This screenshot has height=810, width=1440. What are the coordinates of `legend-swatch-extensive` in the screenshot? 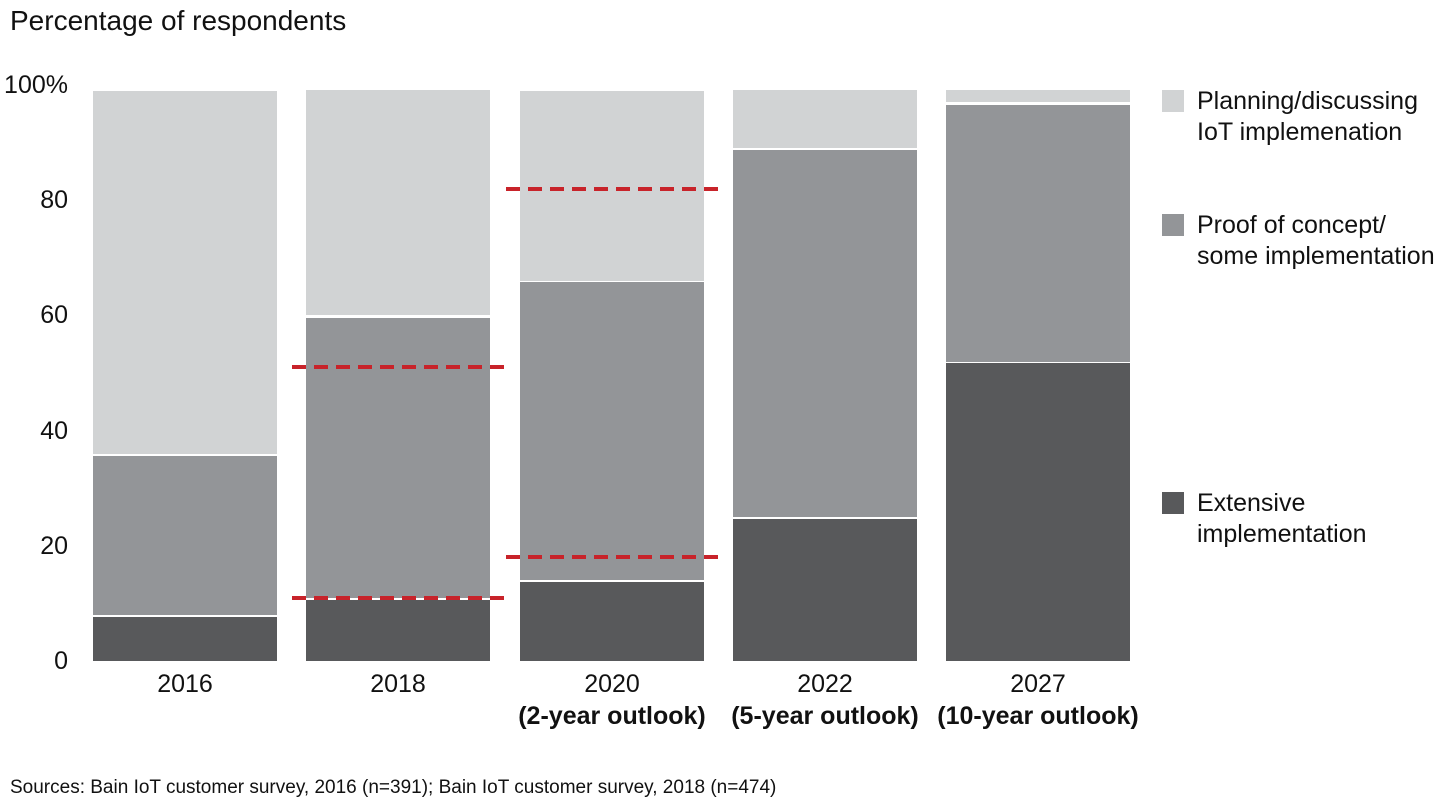 It's located at (1173, 503).